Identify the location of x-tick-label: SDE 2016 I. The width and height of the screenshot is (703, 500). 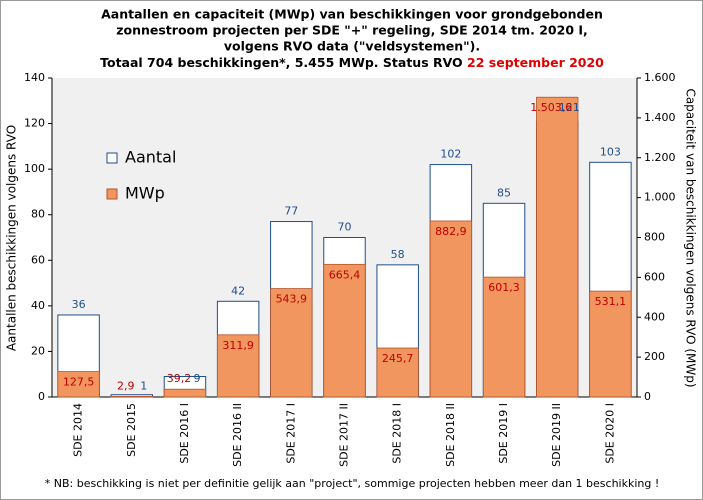
(184, 433).